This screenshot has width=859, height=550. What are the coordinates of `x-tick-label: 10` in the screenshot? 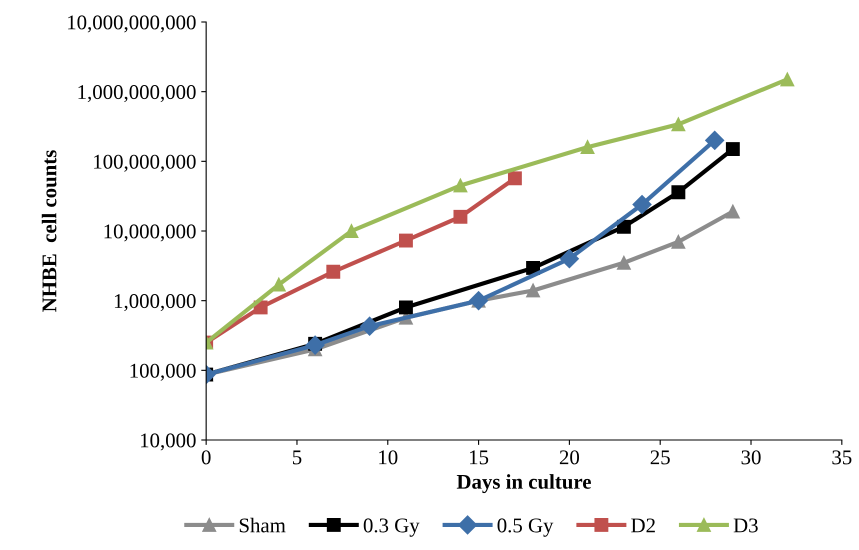 It's located at (388, 457).